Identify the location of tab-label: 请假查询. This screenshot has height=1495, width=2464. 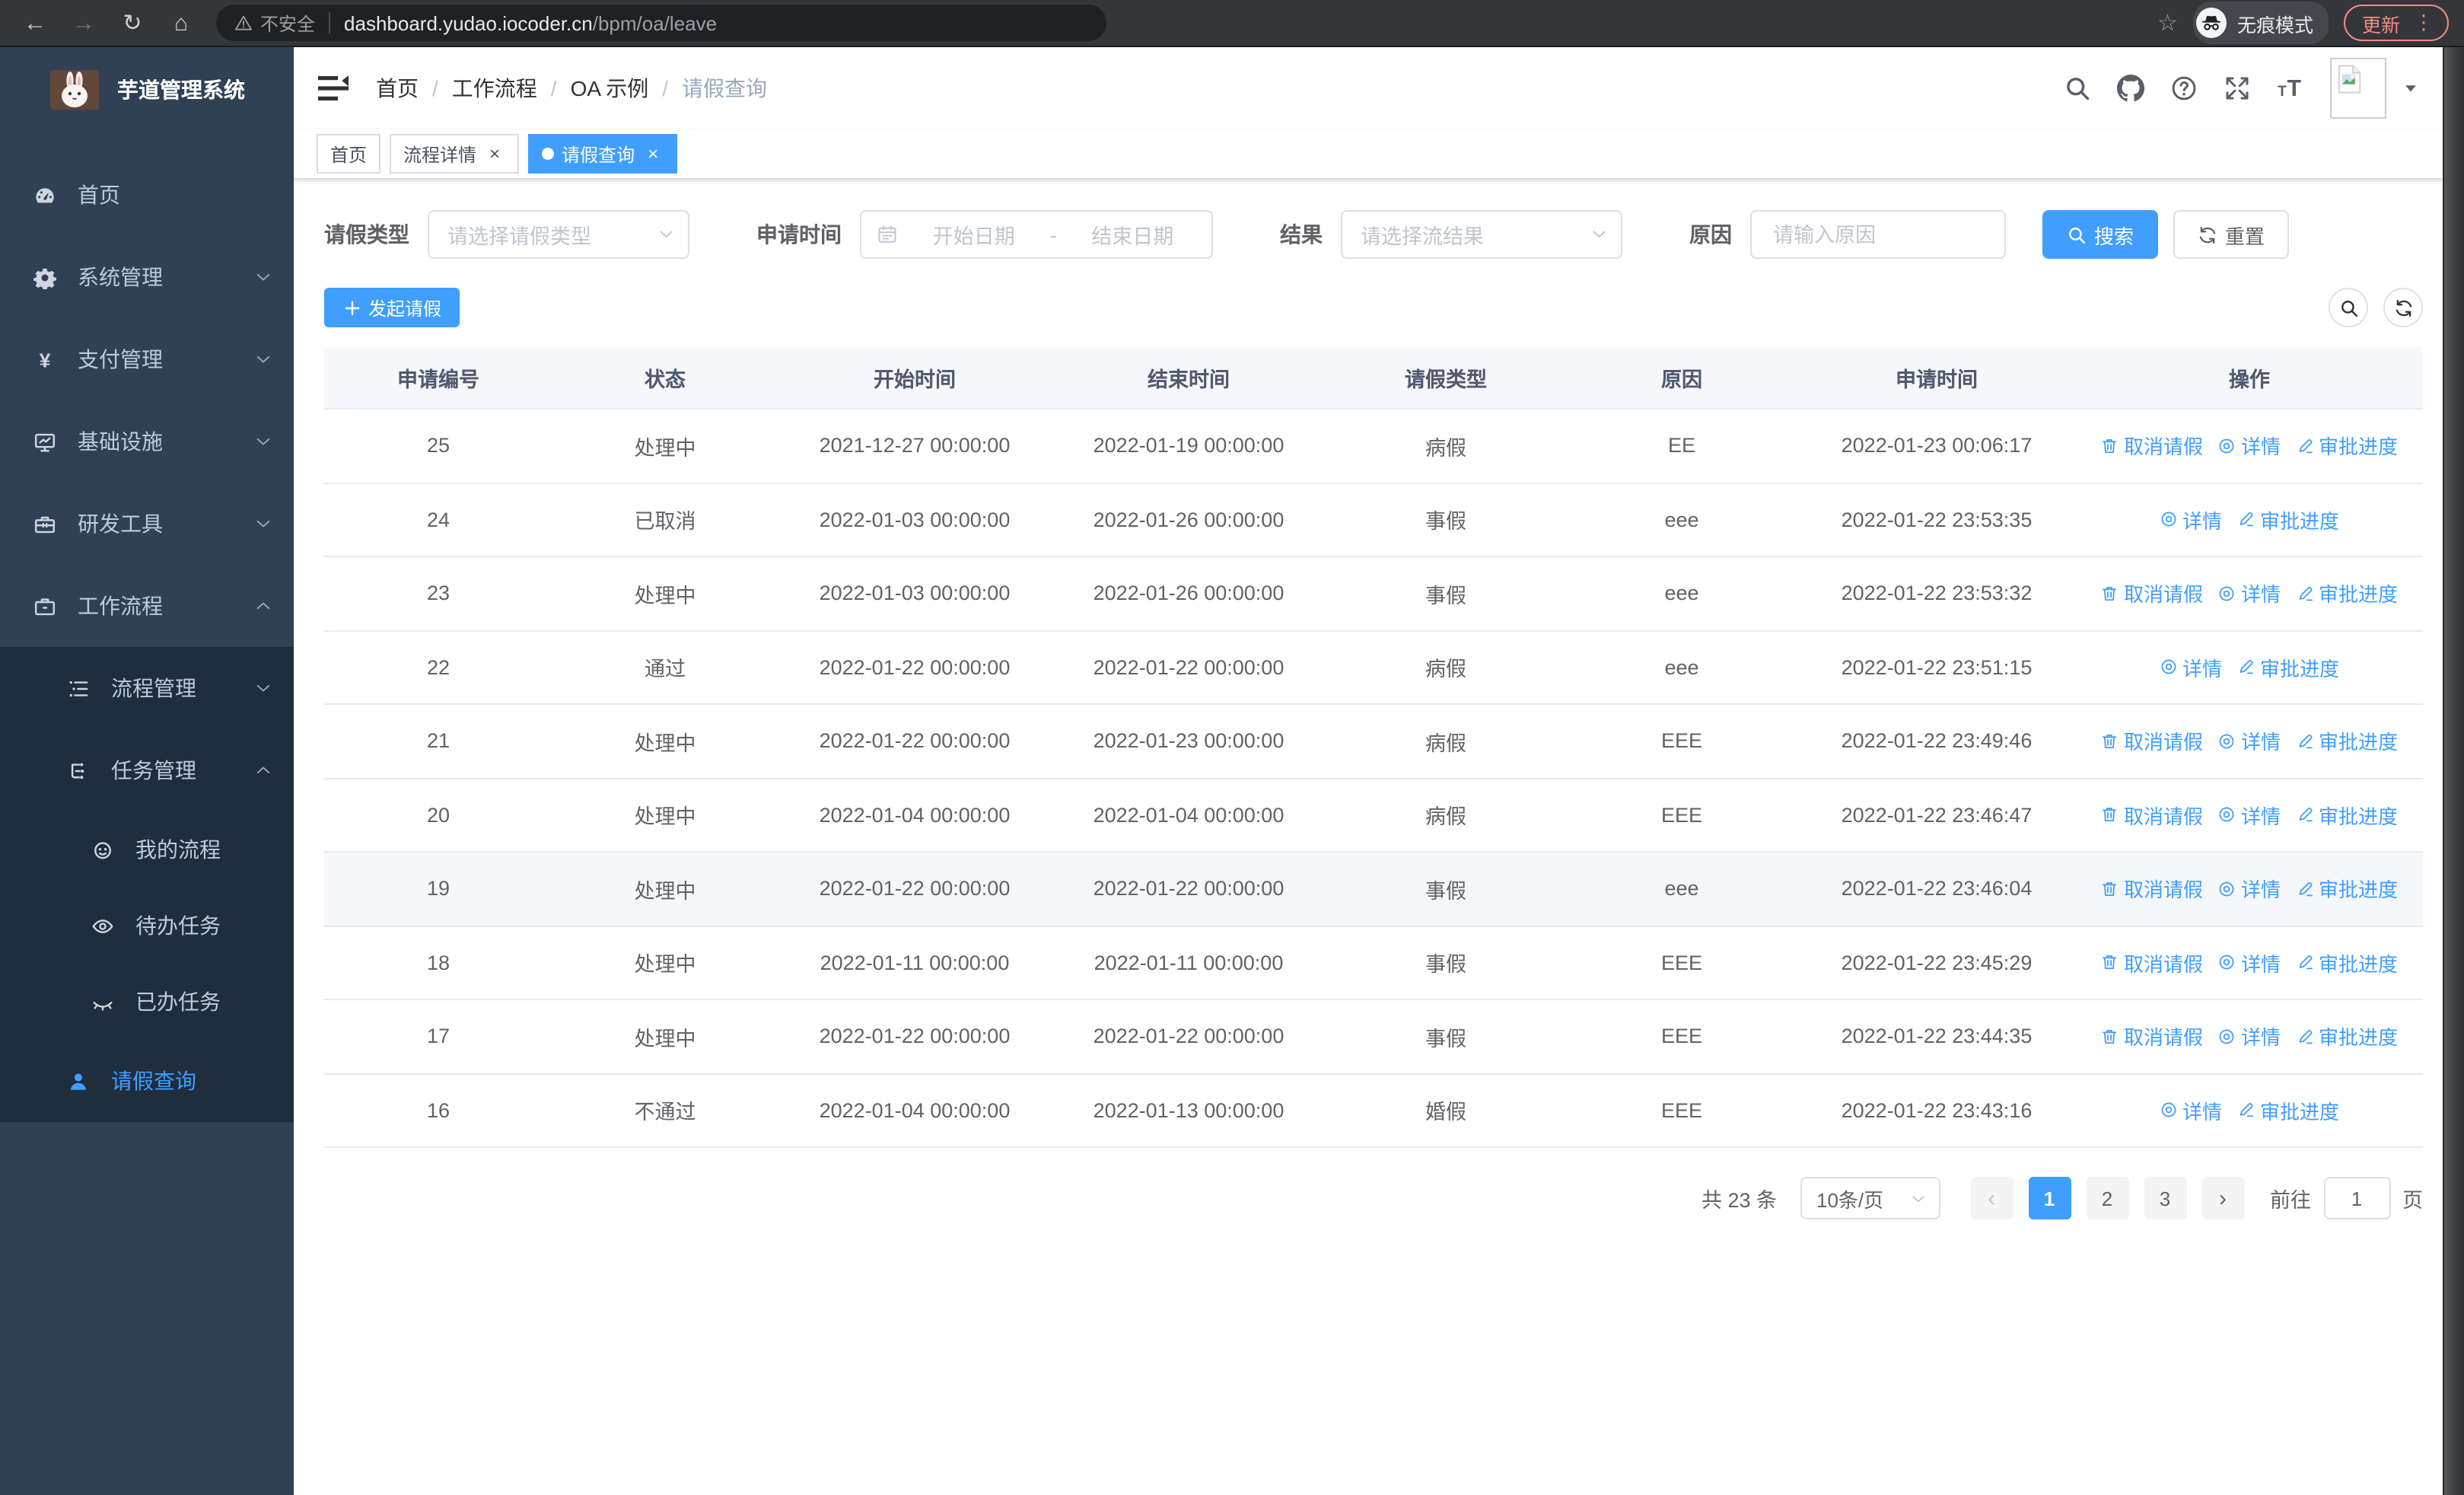
(598, 154).